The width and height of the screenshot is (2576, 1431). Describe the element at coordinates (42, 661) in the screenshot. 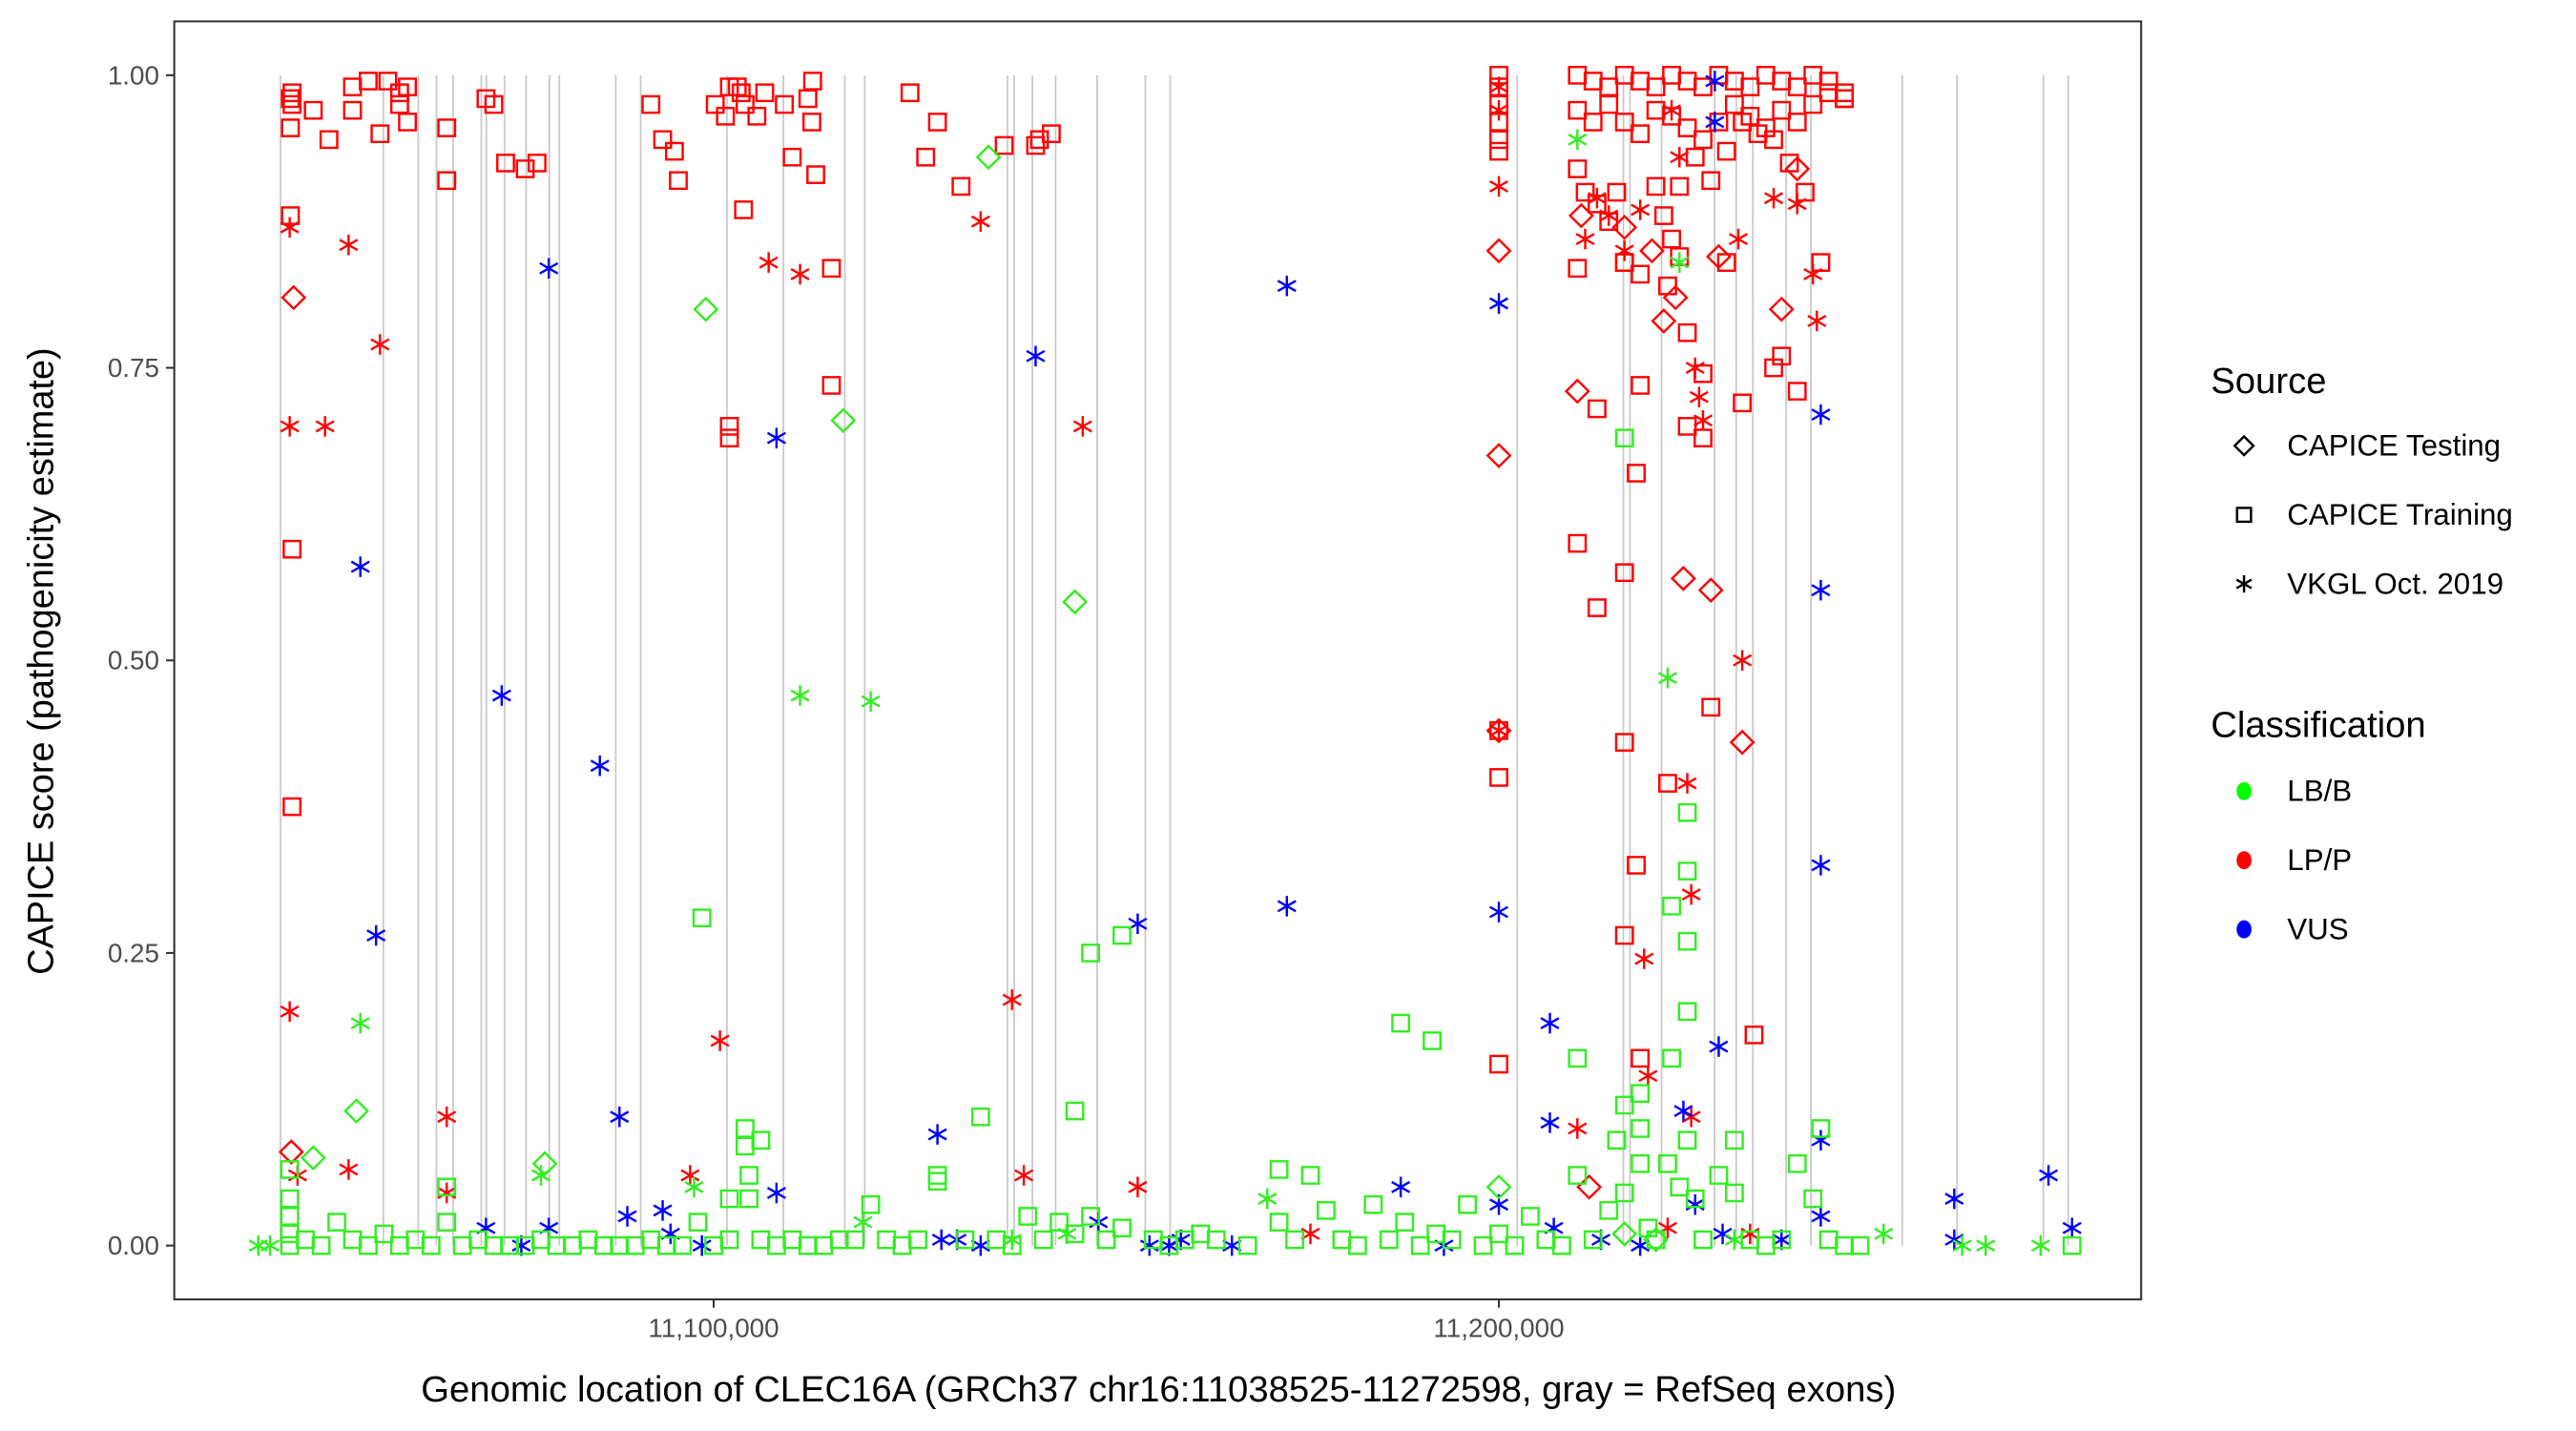

I see `y-axis-title: CAPICE score (pathogenicity estimate)` at that location.